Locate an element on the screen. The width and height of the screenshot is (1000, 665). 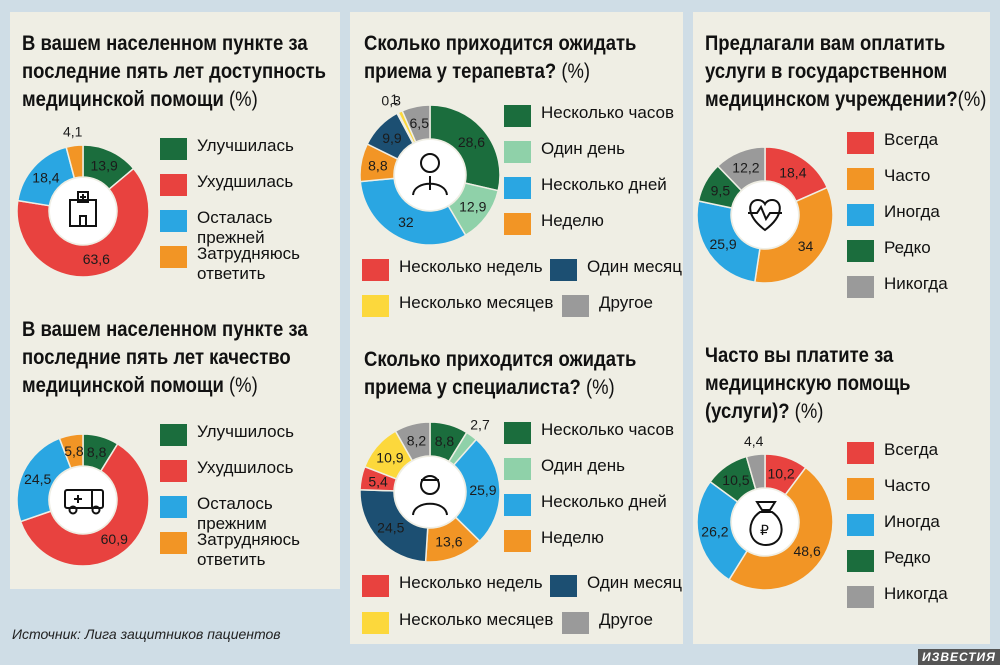
legend-item: Иногда is located at coordinates (897, 220).